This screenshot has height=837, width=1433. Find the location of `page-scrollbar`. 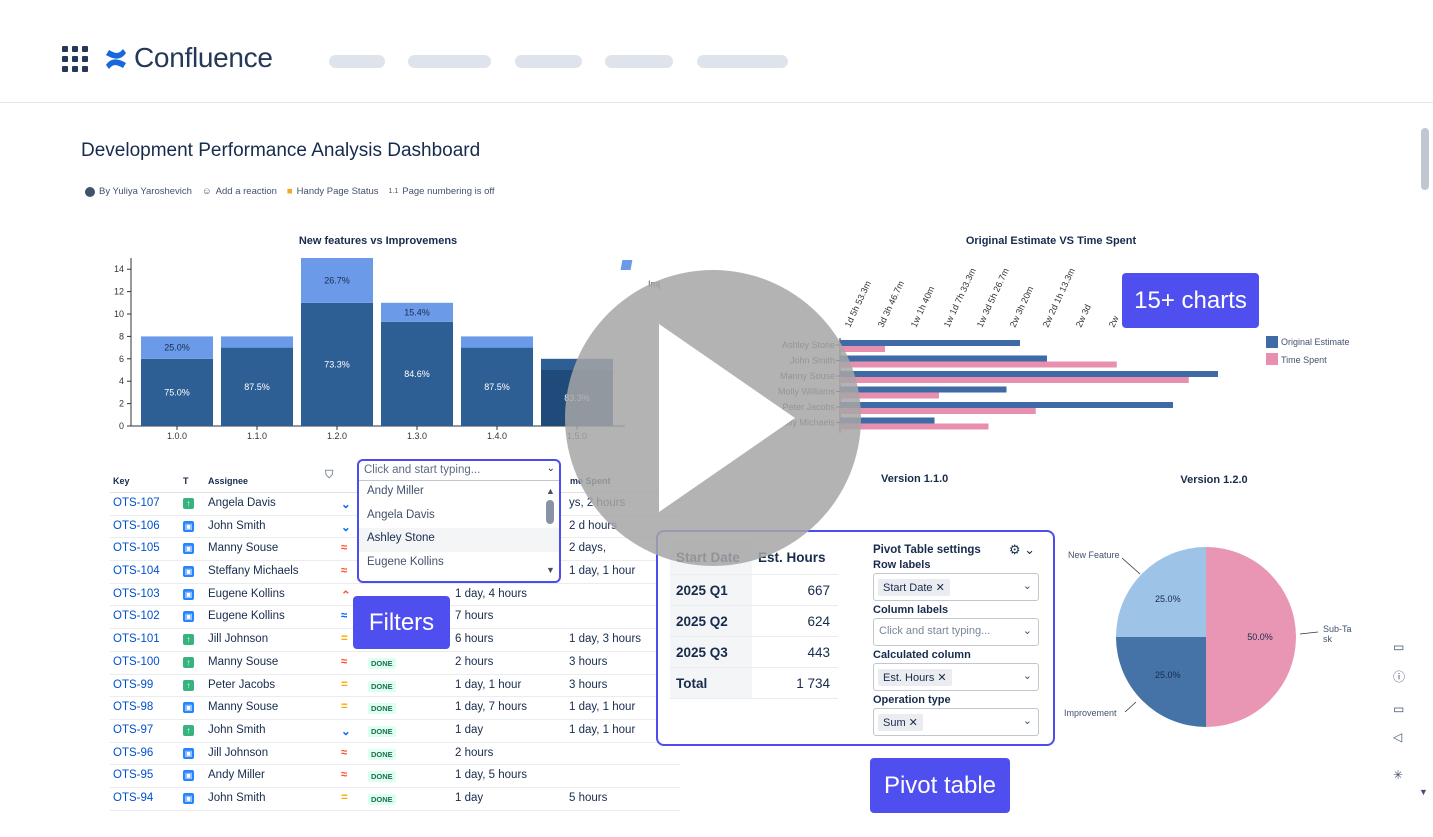

page-scrollbar is located at coordinates (1425, 159).